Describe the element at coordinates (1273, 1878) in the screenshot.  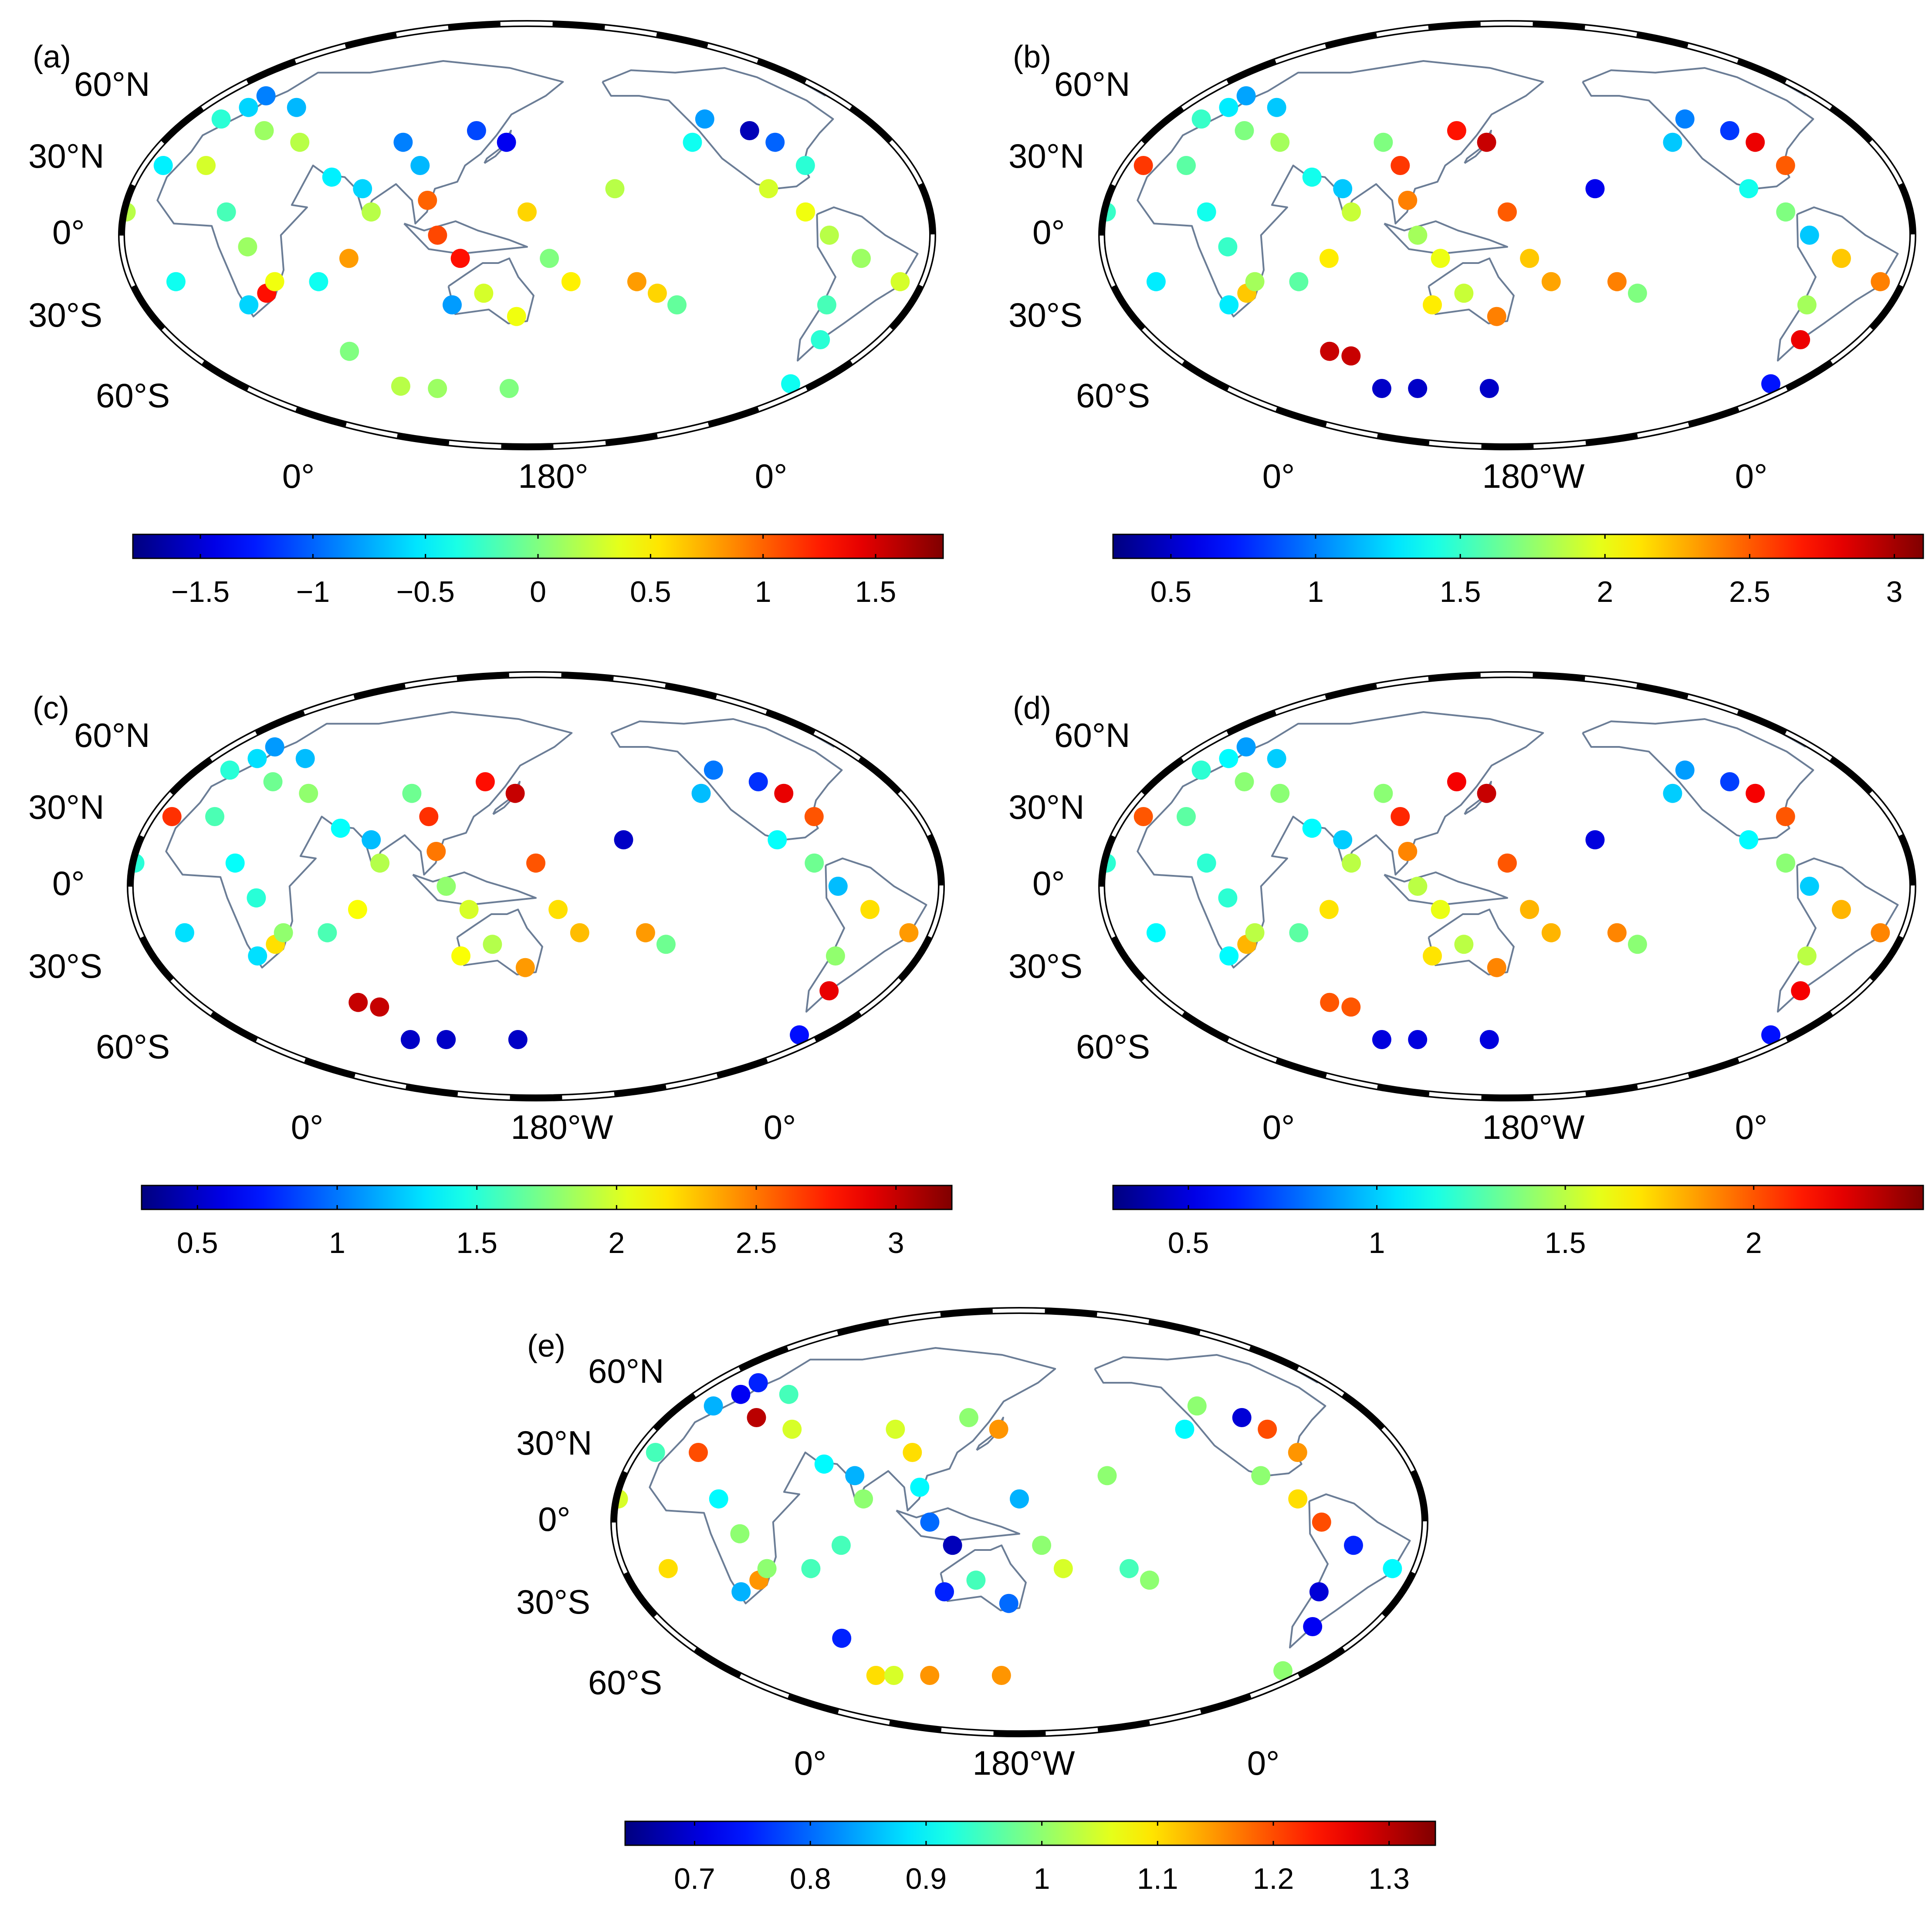
I see `colorbar-tick-label: 1.2` at that location.